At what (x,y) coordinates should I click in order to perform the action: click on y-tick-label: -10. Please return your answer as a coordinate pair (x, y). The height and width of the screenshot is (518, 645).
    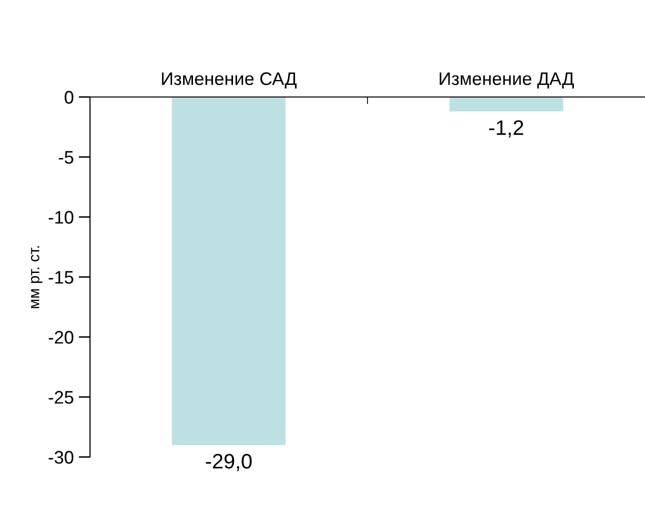
    Looking at the image, I should click on (61, 217).